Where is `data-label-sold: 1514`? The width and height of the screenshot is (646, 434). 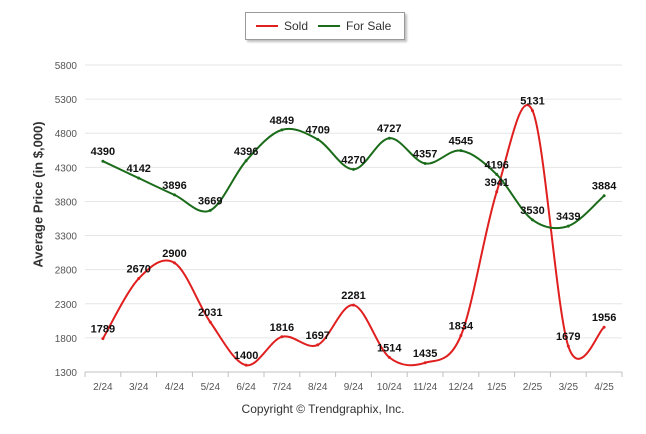 data-label-sold: 1514 is located at coordinates (389, 348).